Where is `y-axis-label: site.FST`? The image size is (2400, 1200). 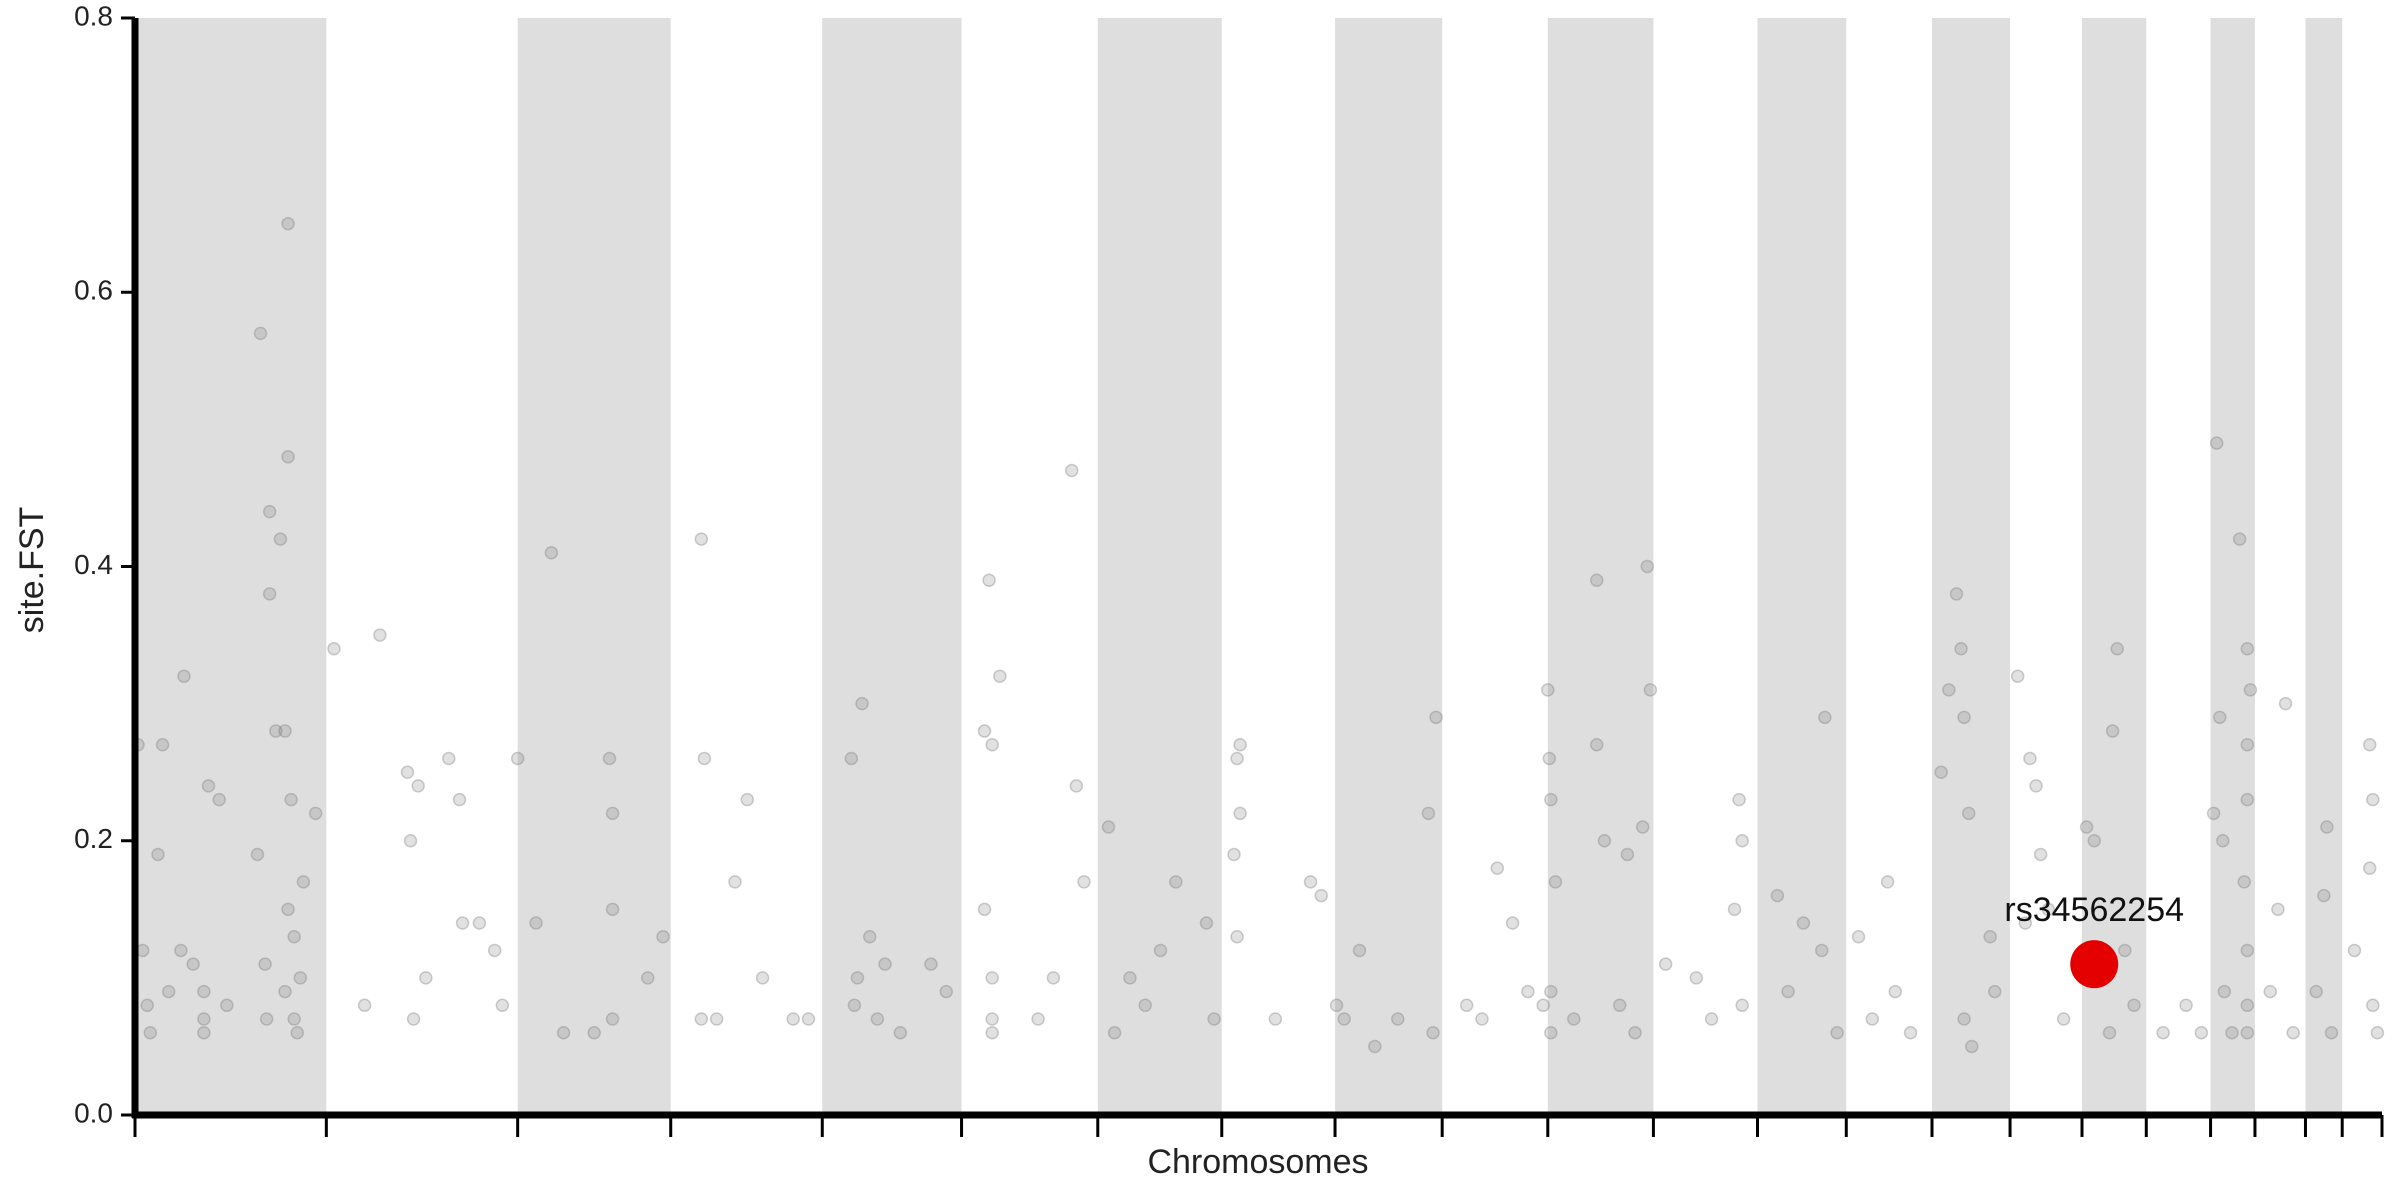
y-axis-label: site.FST is located at coordinates (32, 570).